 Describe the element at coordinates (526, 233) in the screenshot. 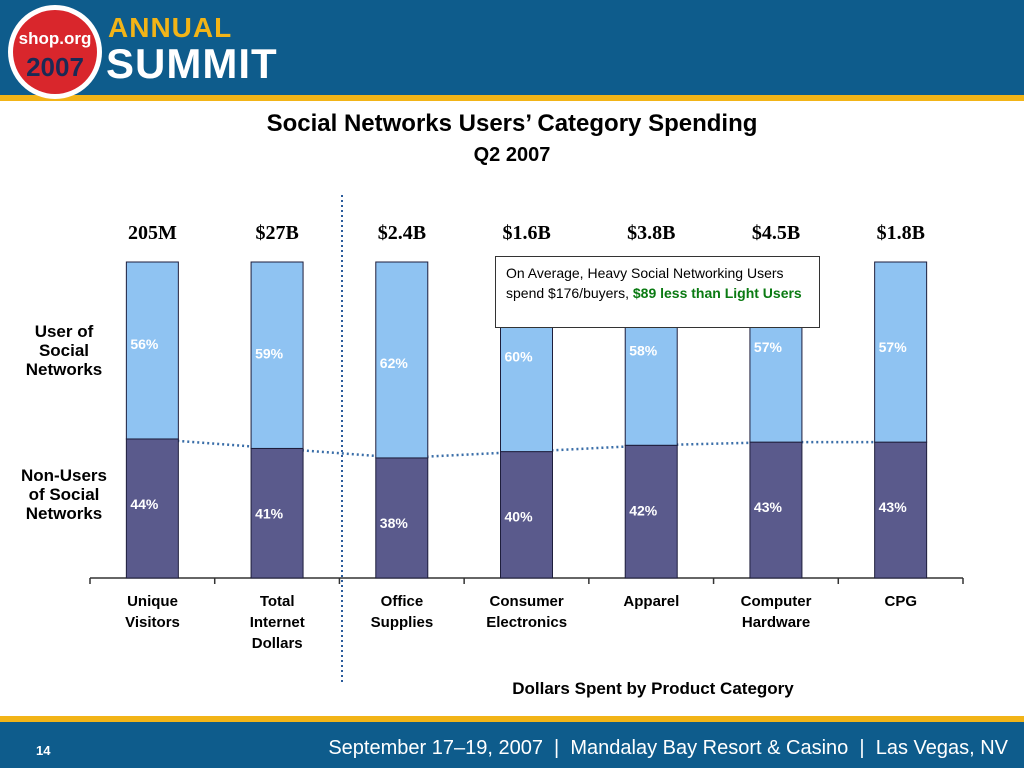

I see `total-label: $1.6B` at that location.